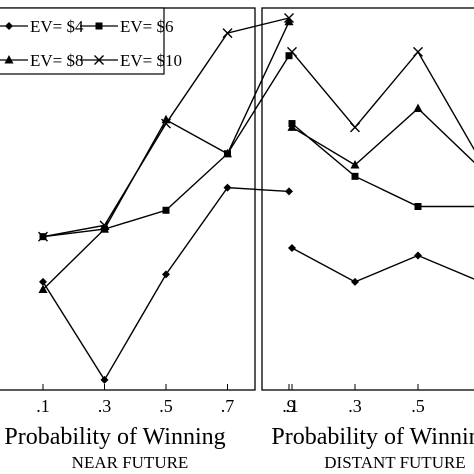 Image resolution: width=474 pixels, height=474 pixels. Describe the element at coordinates (130, 462) in the screenshot. I see `panel-subtitle: NEAR FUTURE` at that location.